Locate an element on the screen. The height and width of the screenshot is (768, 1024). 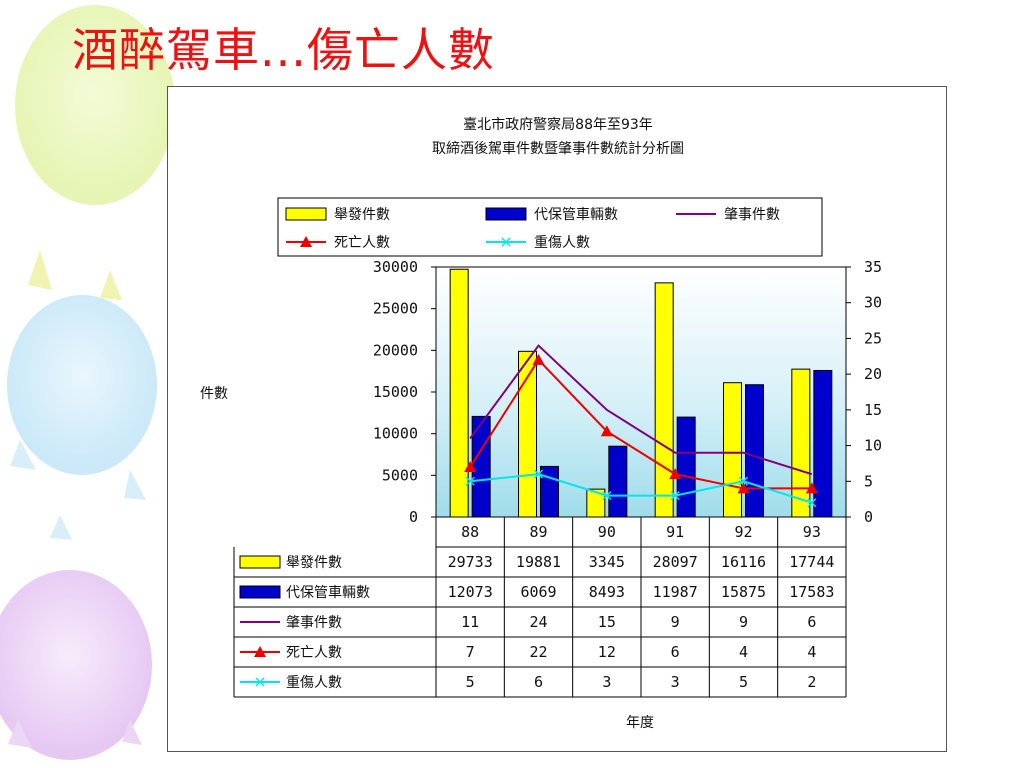
table-cell-2-3: 9 is located at coordinates (675, 622).